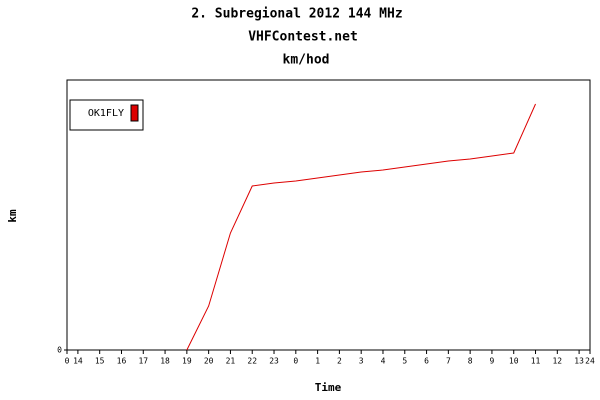  What do you see at coordinates (106, 113) in the screenshot?
I see `legend-label: OK1FLY` at bounding box center [106, 113].